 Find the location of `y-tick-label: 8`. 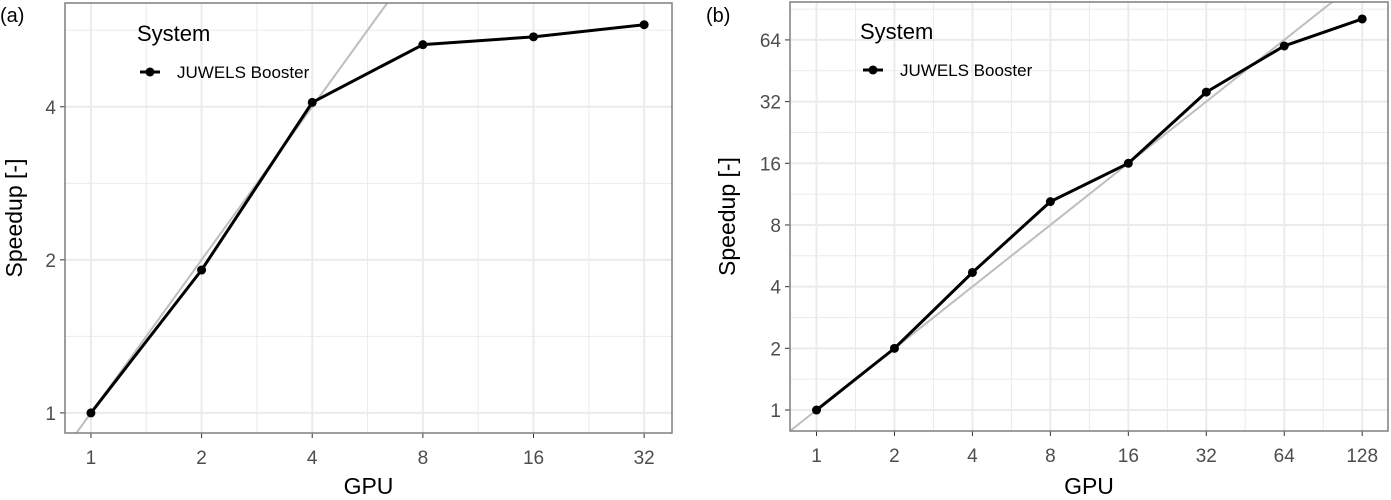

y-tick-label: 8 is located at coordinates (775, 226).